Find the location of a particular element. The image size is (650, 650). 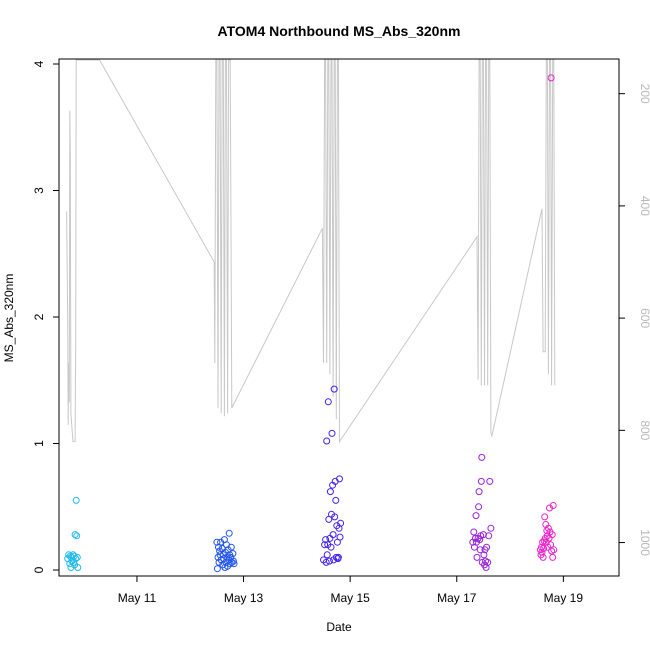

y-tick-label: 2 is located at coordinates (39, 316).